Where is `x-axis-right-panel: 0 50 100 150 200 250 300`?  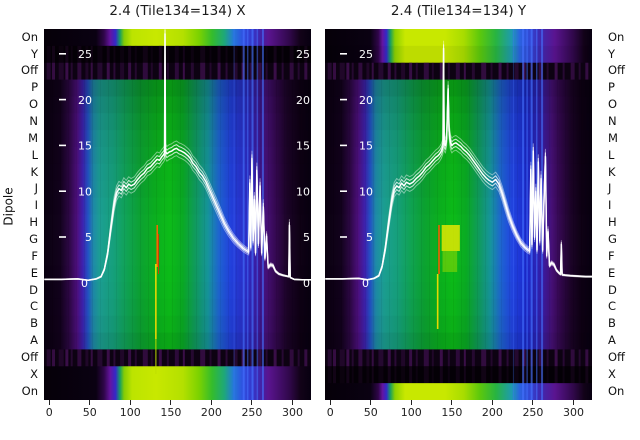
x-axis-right-panel: 0 50 100 150 200 250 300 is located at coordinates (458, 415).